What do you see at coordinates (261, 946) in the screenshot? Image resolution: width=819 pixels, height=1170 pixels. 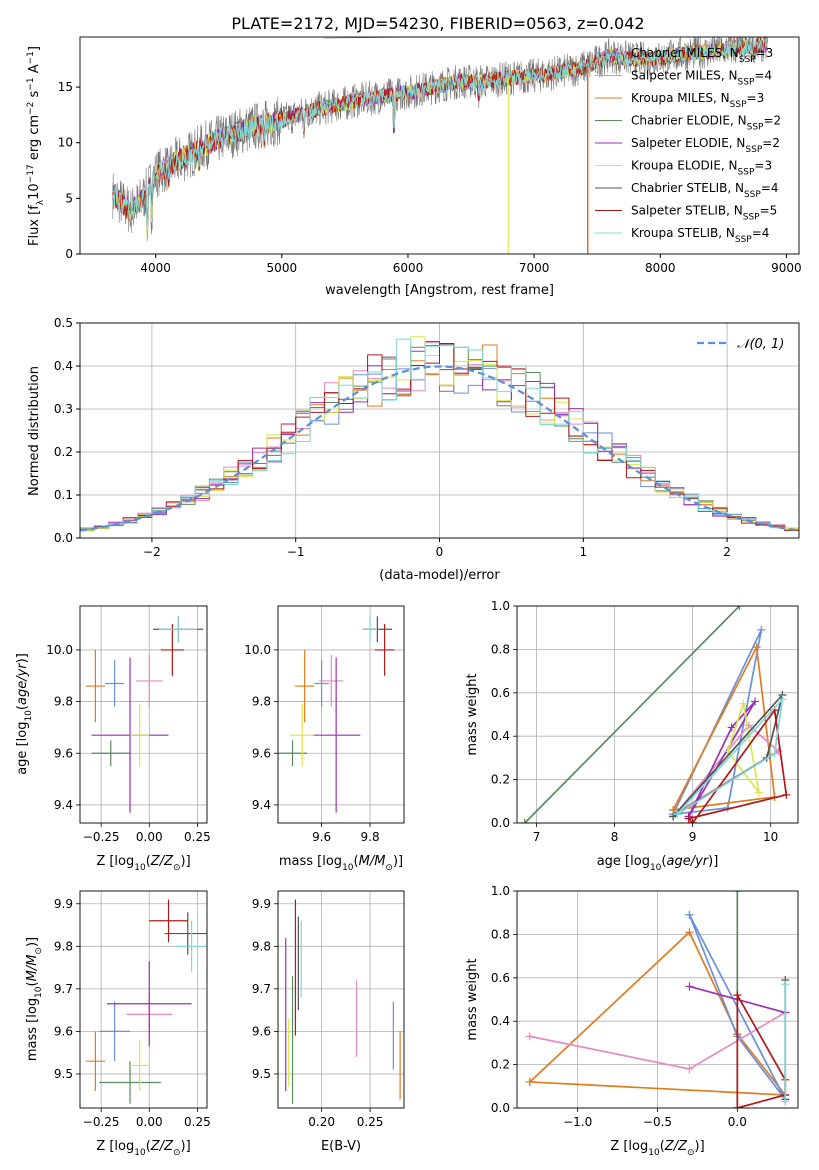 I see `mass-vs-ebv-ytick-label: 9.8` at bounding box center [261, 946].